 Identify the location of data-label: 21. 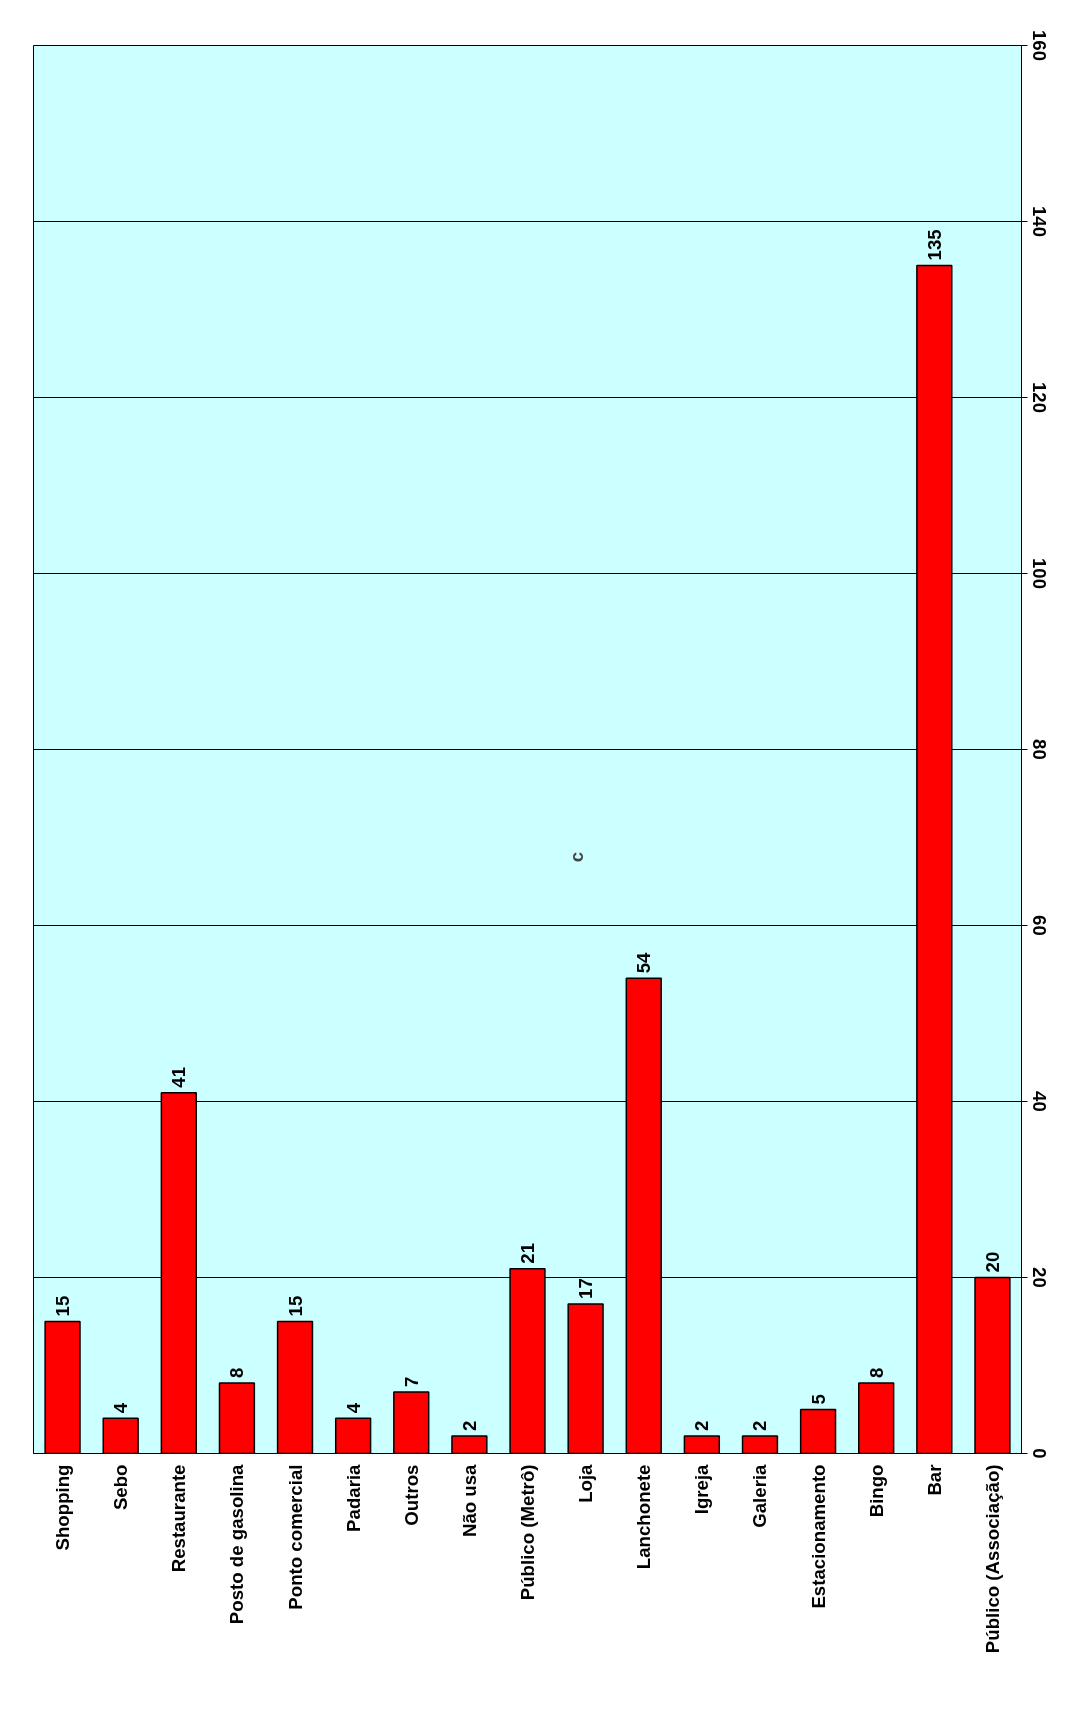
(527, 1253).